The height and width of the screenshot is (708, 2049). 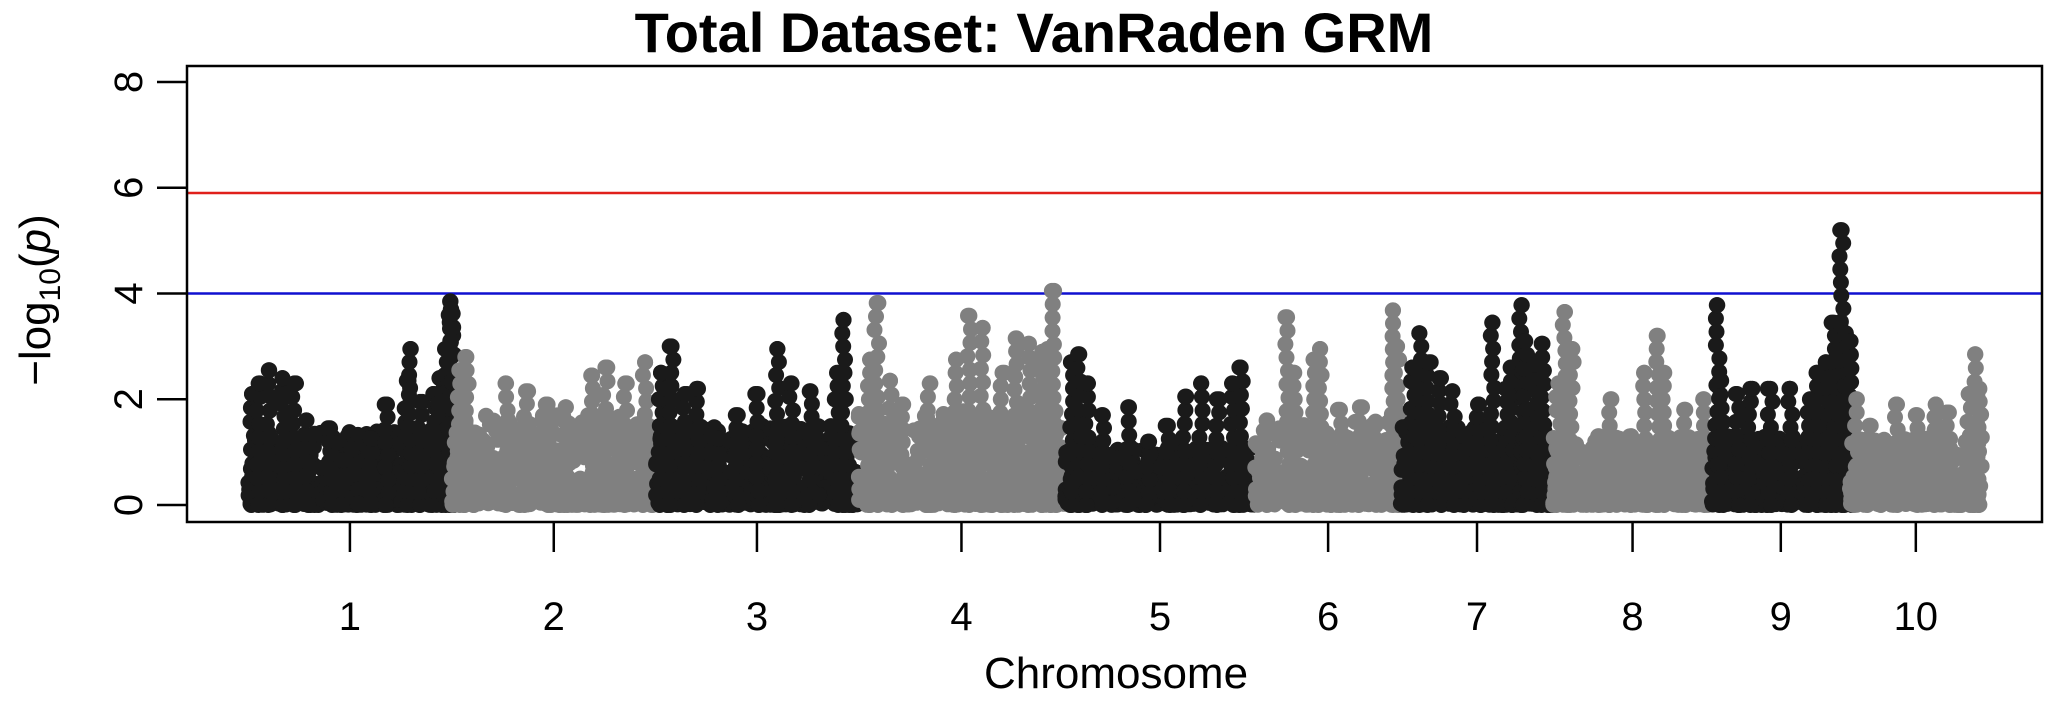 What do you see at coordinates (1328, 407) in the screenshot?
I see `chromosome-6-points` at bounding box center [1328, 407].